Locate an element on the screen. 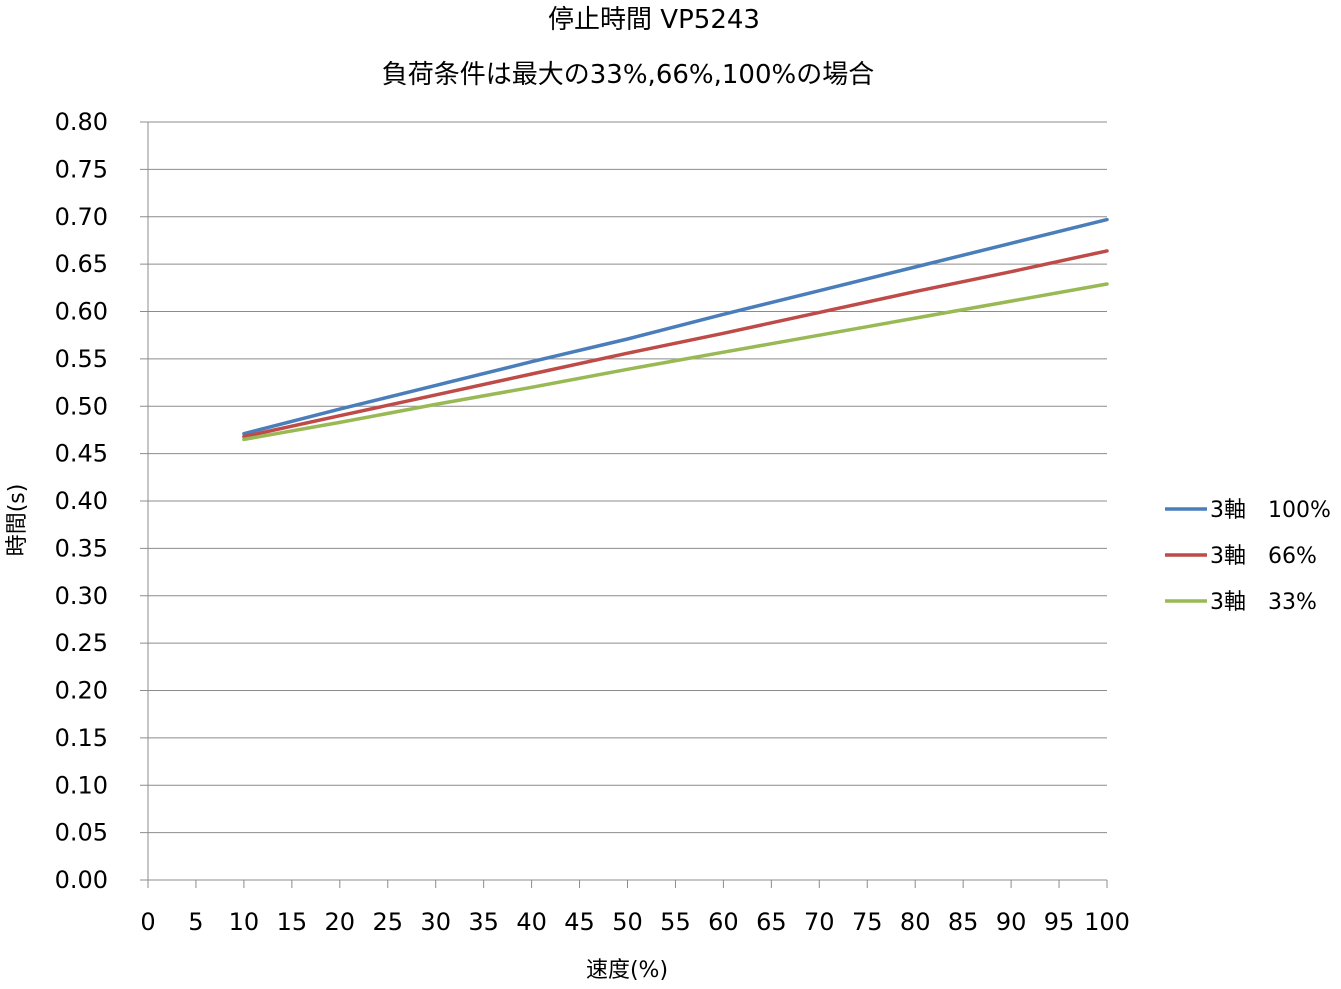  x-tick-label: 70 is located at coordinates (819, 922).